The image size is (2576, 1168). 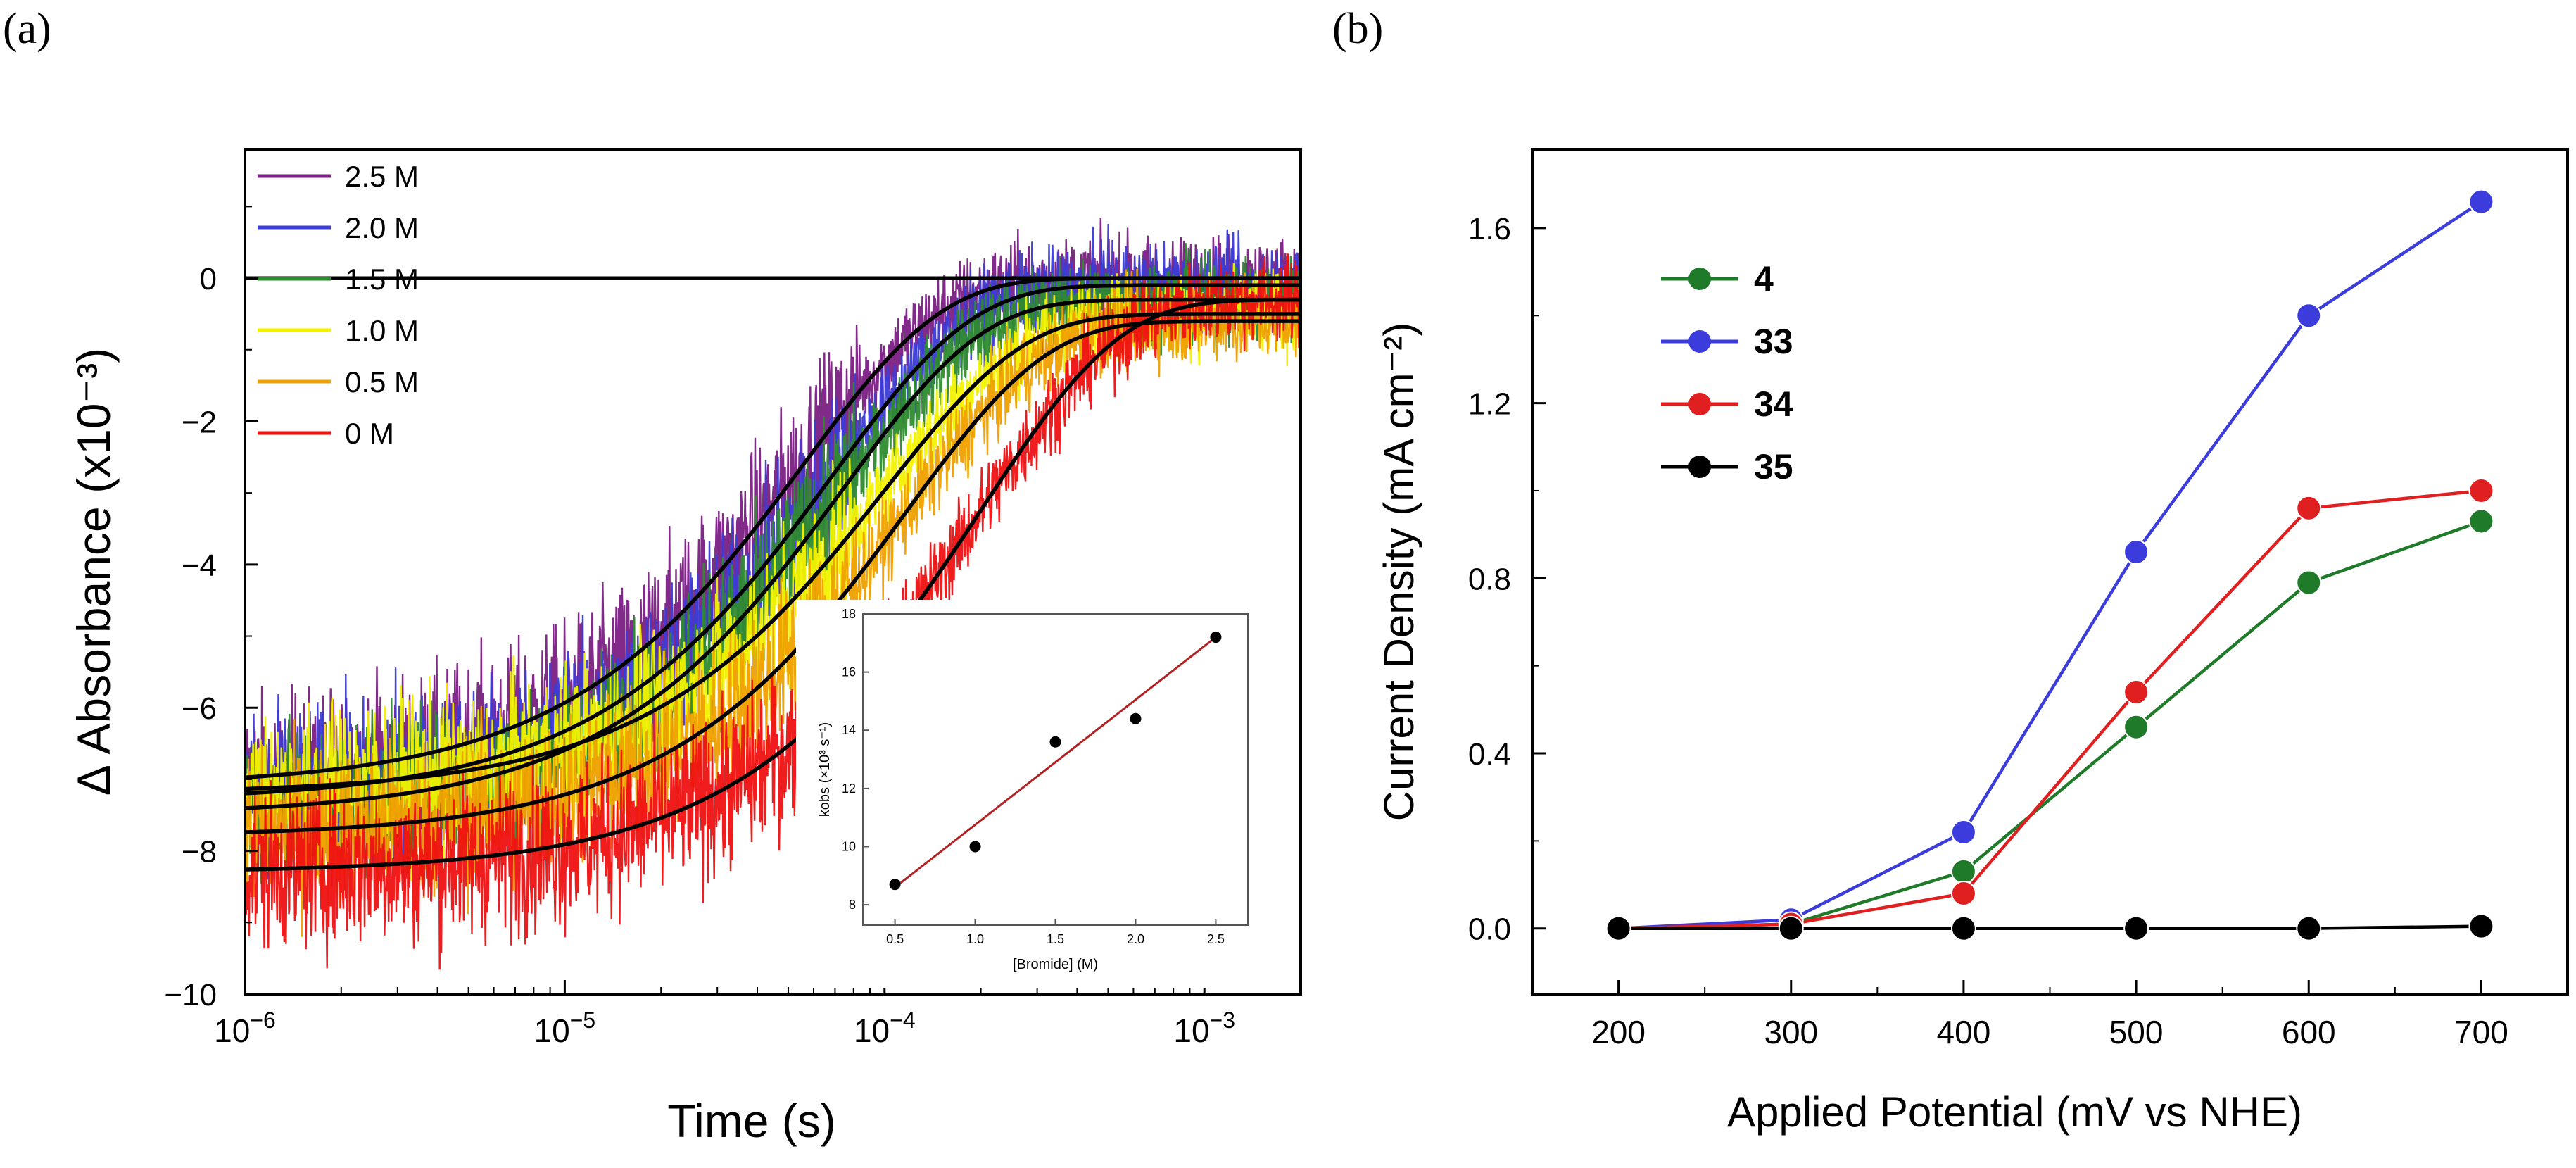 What do you see at coordinates (1773, 341) in the screenshot?
I see `legend-label-b: 33` at bounding box center [1773, 341].